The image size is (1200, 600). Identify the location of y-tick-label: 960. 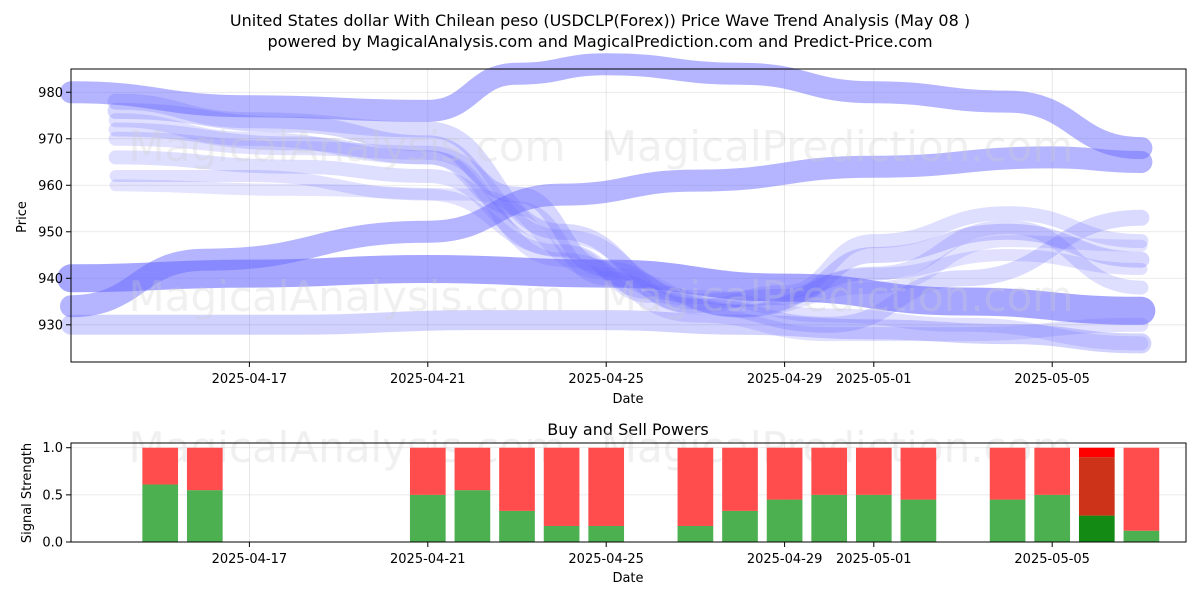
(50, 186).